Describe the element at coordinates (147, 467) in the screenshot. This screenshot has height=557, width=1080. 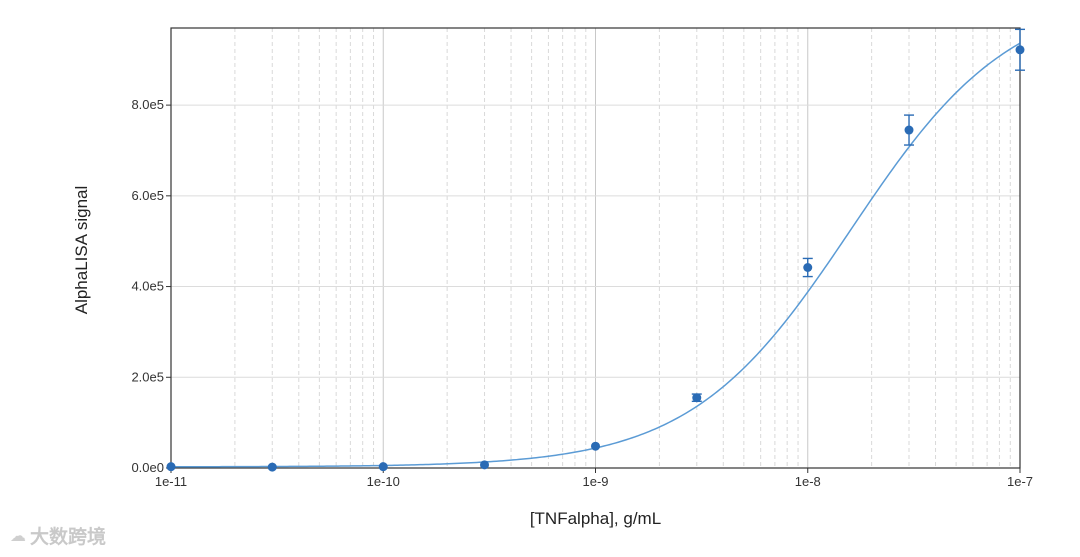
I see `y-tick-label: 0.0e0` at that location.